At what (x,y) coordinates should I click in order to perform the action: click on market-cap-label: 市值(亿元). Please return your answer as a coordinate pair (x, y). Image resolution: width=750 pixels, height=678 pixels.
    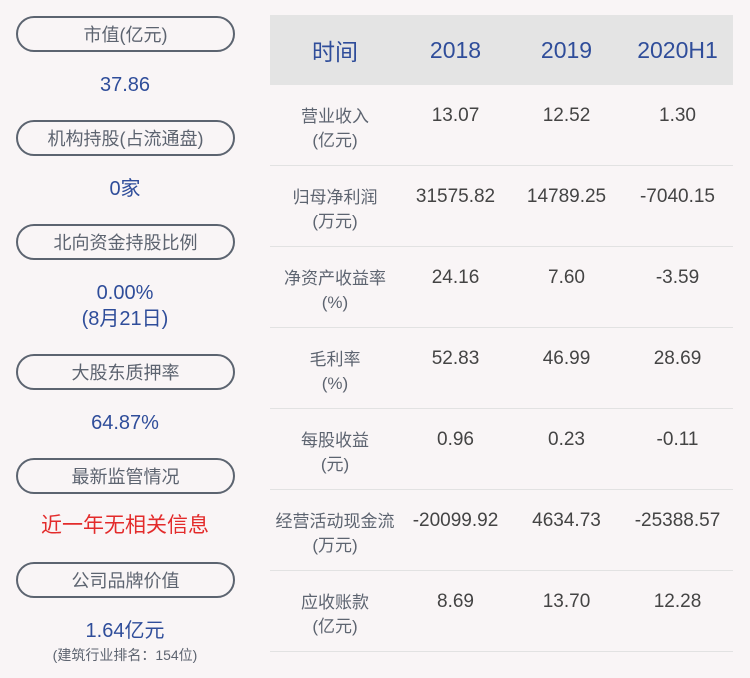
    Looking at the image, I should click on (125, 34).